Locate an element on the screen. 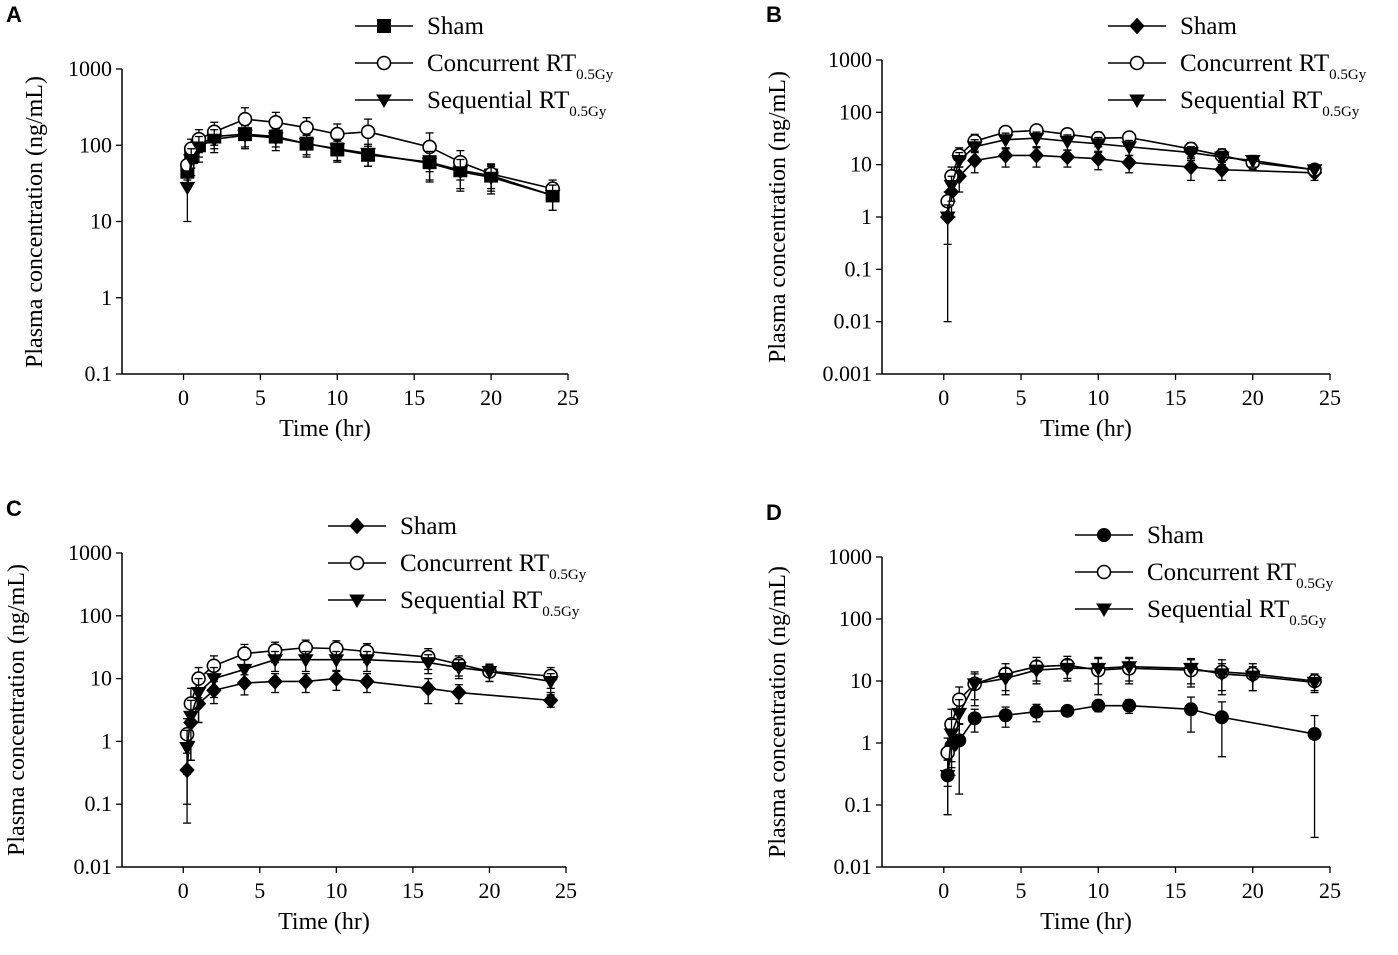  legend: Sham Concurrent RT0.5Gy Sequential RT0.5Gy is located at coordinates (1204, 575).